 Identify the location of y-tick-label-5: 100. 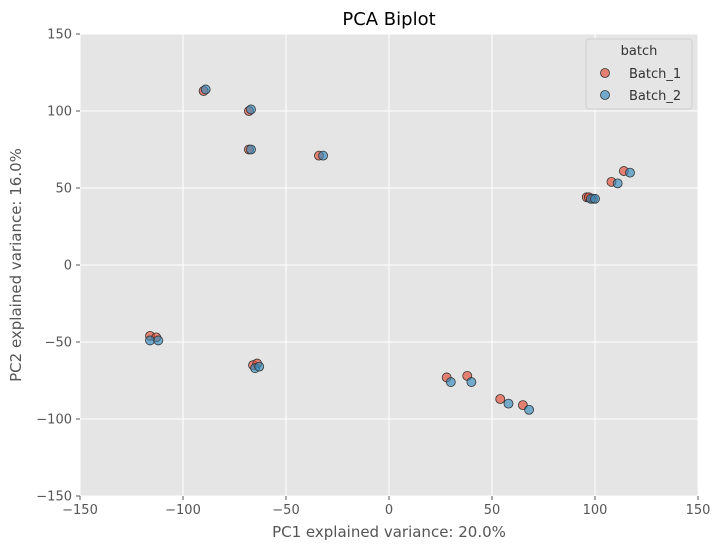
(59, 112).